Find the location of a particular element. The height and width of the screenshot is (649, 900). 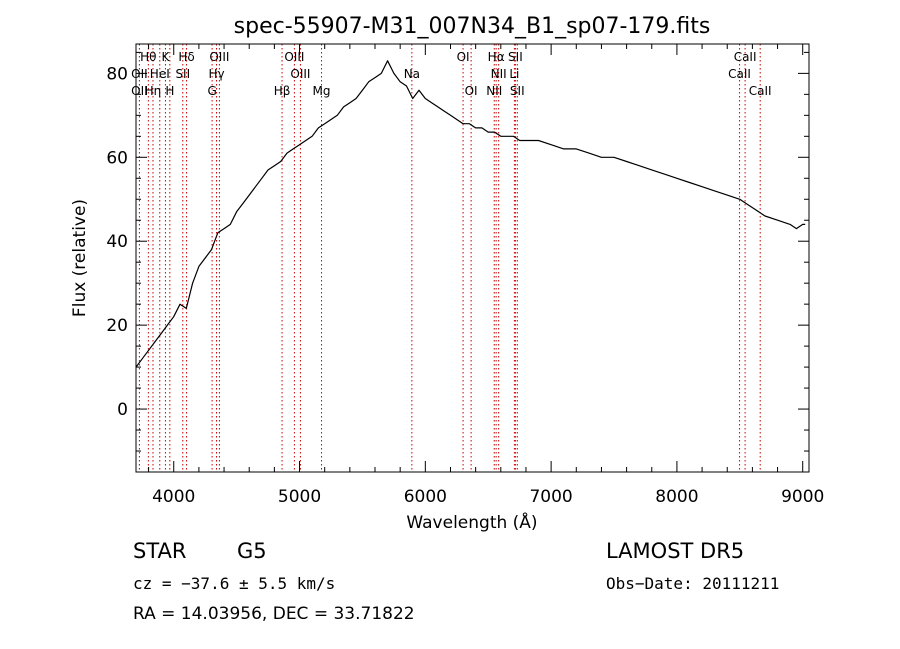

y-tick-label: 80 is located at coordinates (117, 74).